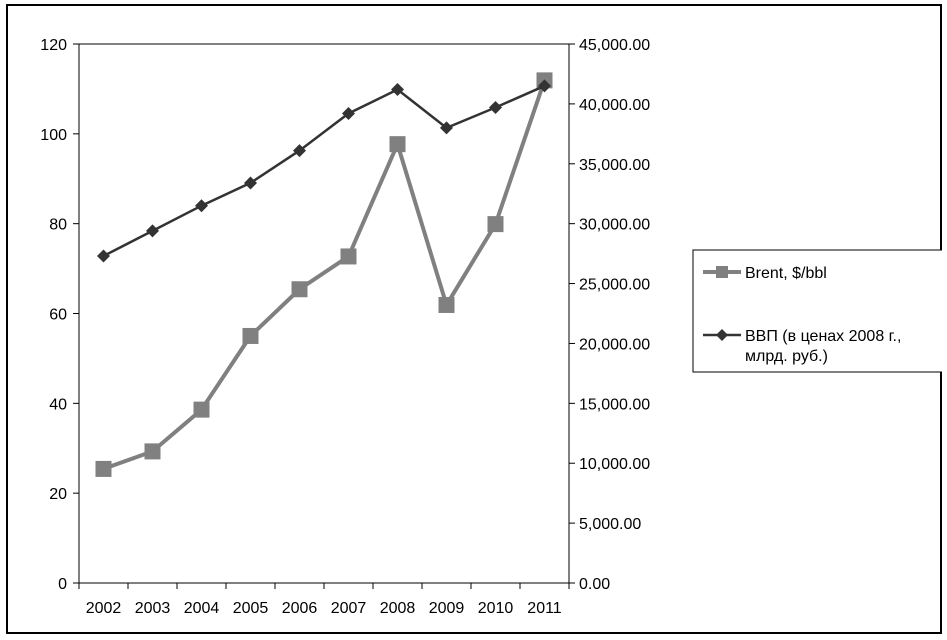 This screenshot has width=947, height=640. I want to click on x-tick-label: 2007, so click(349, 608).